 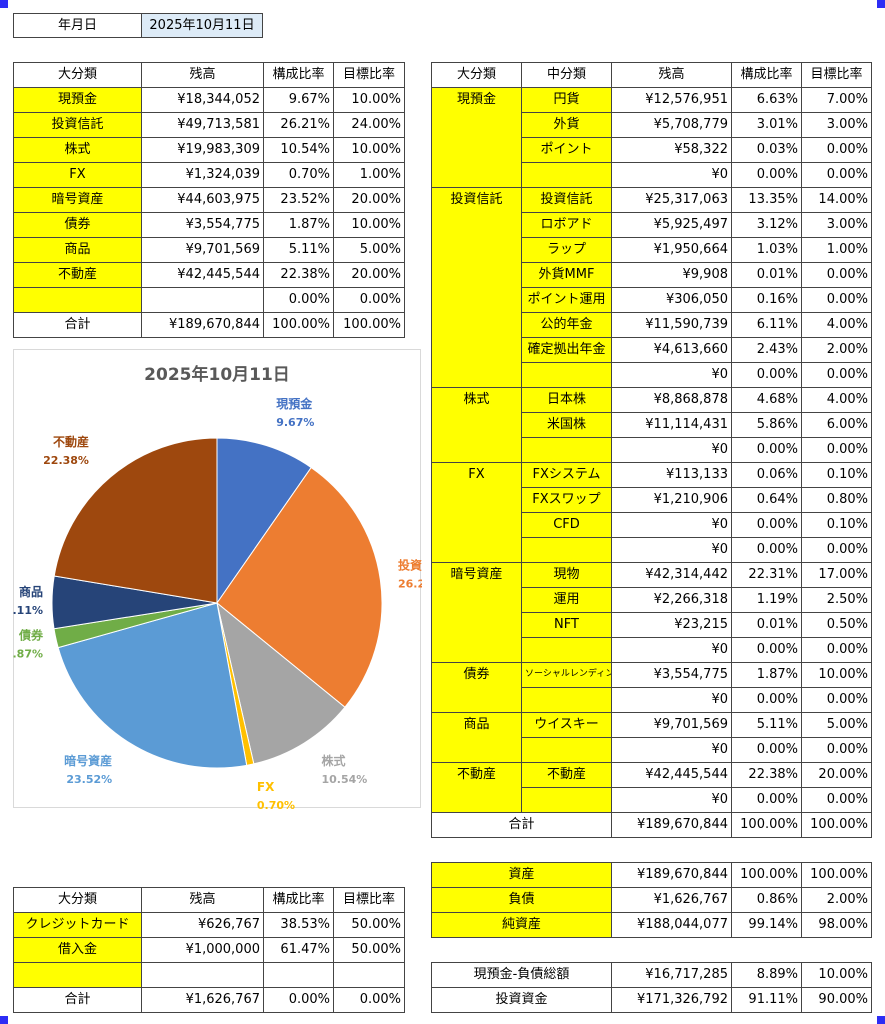 I want to click on slice-label: 債券, so click(x=31, y=634).